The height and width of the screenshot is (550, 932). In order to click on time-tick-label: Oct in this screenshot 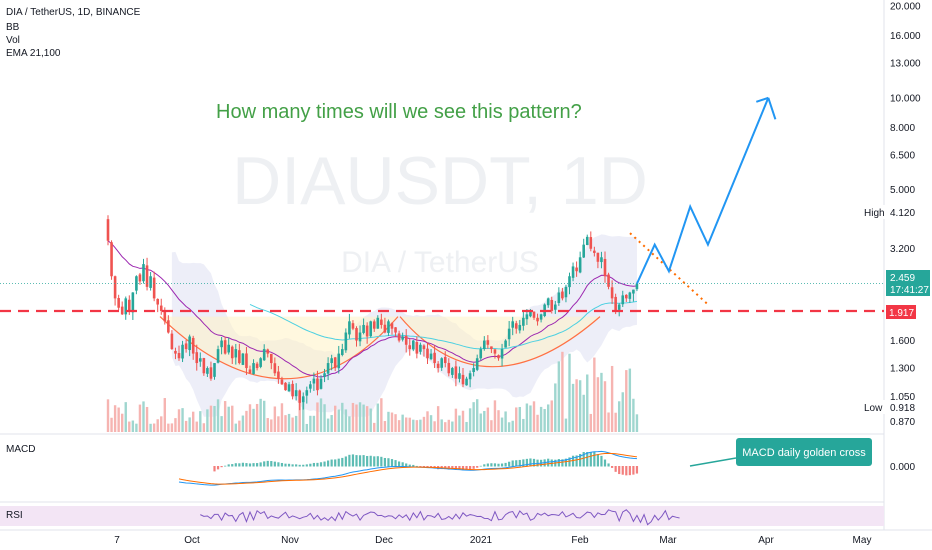, I will do `click(192, 540)`.